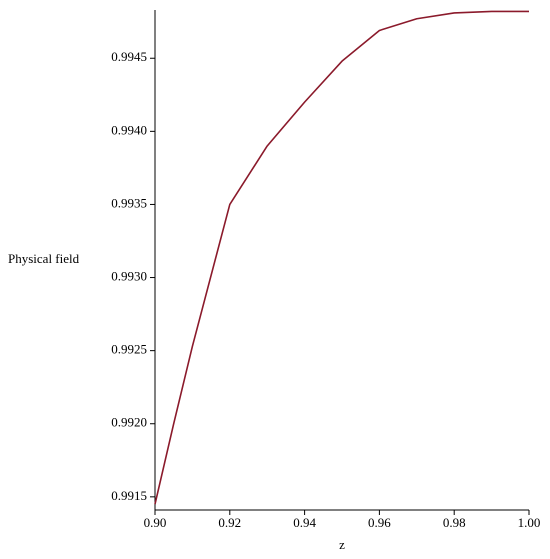 This screenshot has height=559, width=550. I want to click on x-tick-label: 0.98, so click(454, 522).